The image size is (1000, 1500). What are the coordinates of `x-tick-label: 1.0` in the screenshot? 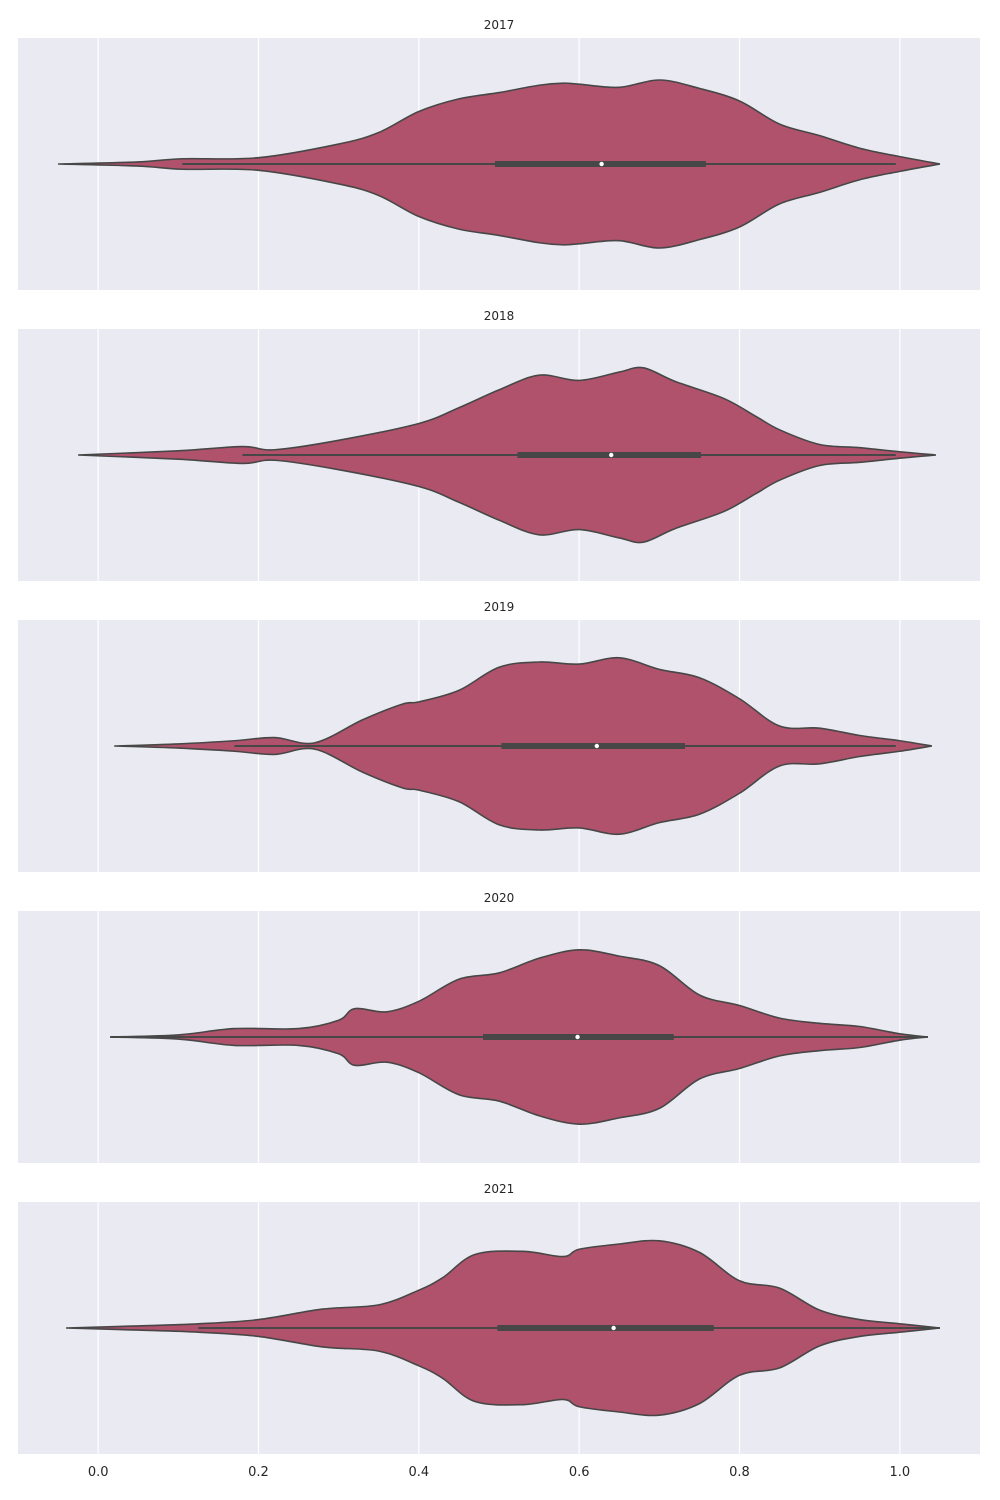 It's located at (899, 1472).